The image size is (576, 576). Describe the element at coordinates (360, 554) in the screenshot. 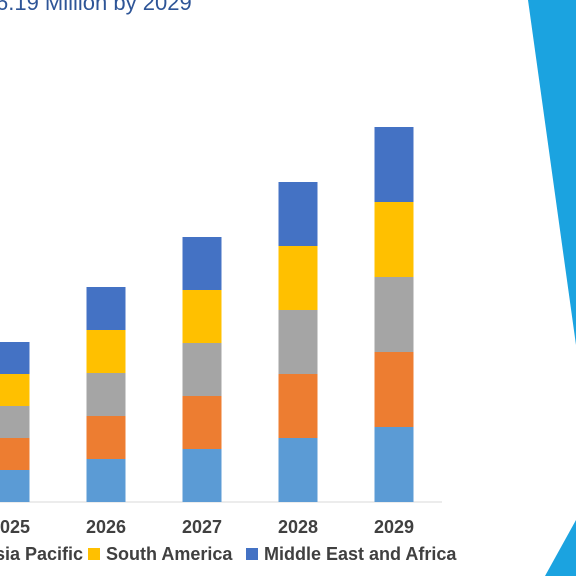

I see `legend-label: Middle East and Africa` at that location.